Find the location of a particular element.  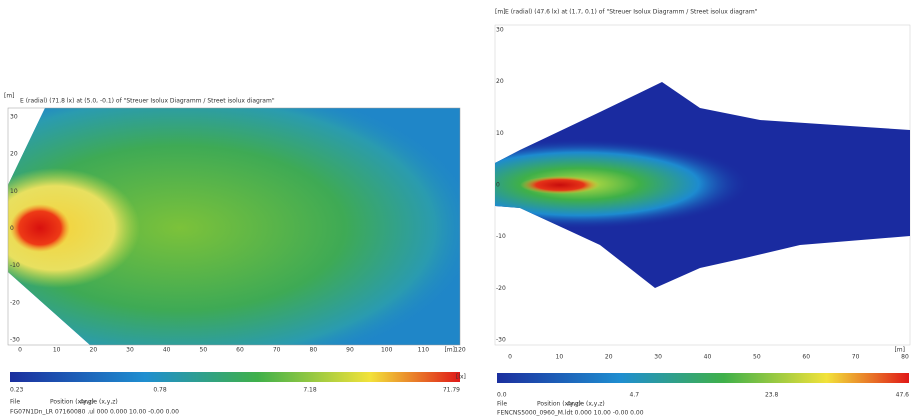

x-tick-label: 100 is located at coordinates (387, 350).